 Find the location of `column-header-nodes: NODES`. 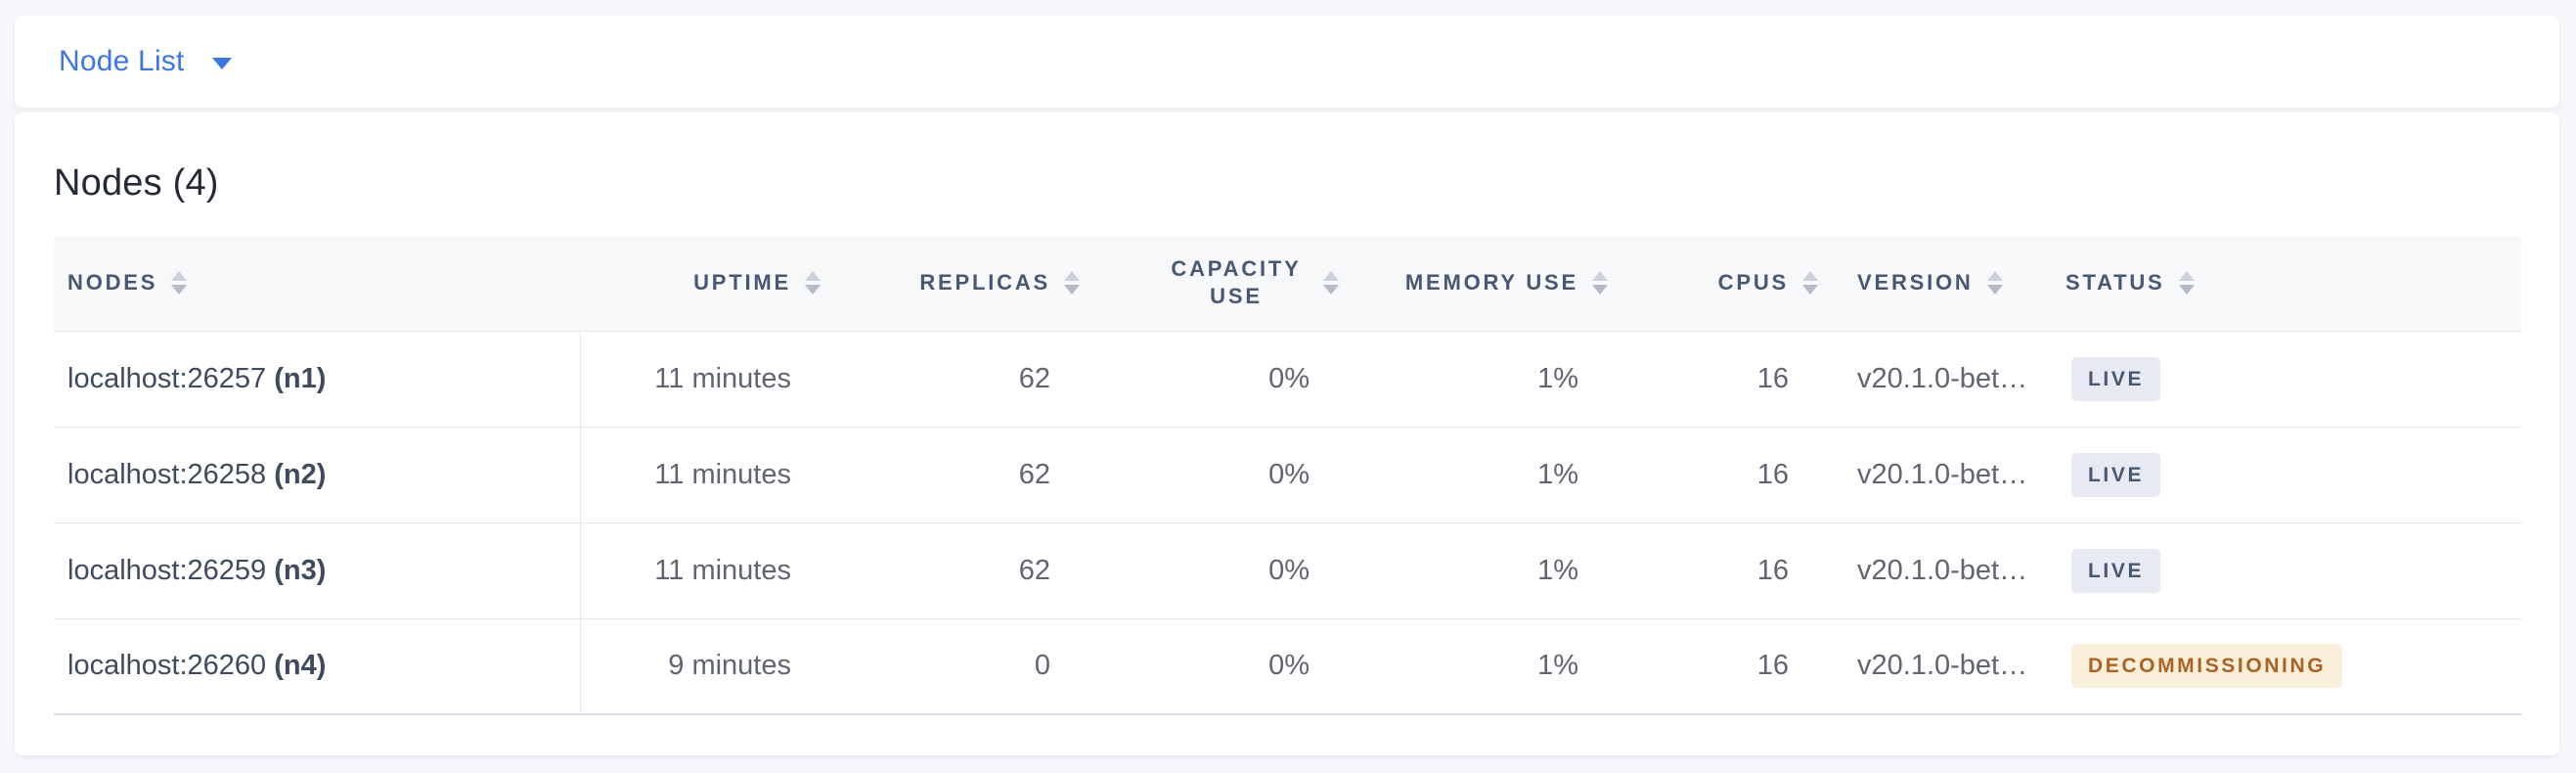

column-header-nodes: NODES is located at coordinates (317, 284).